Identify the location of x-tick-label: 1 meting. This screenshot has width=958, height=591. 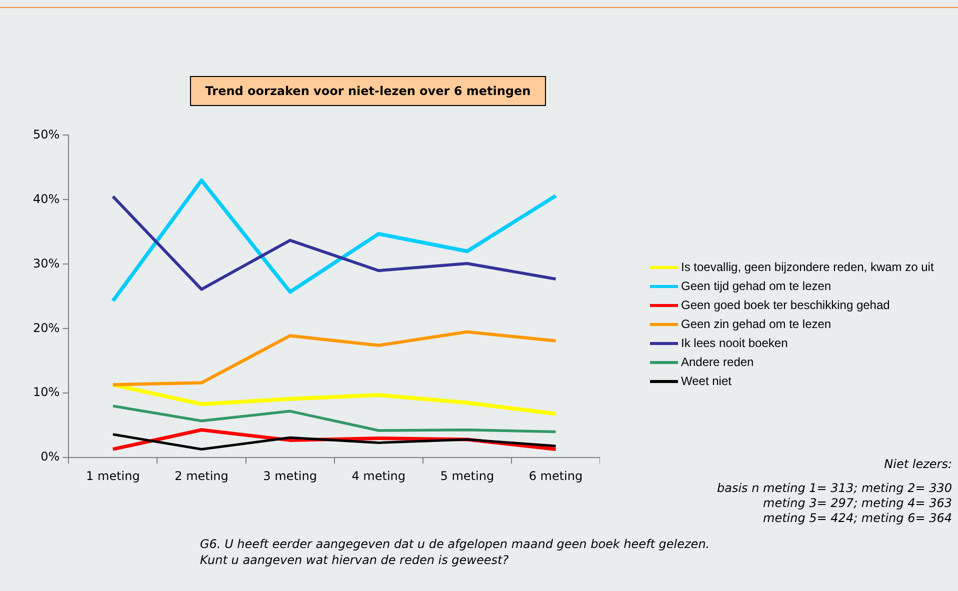
(113, 475).